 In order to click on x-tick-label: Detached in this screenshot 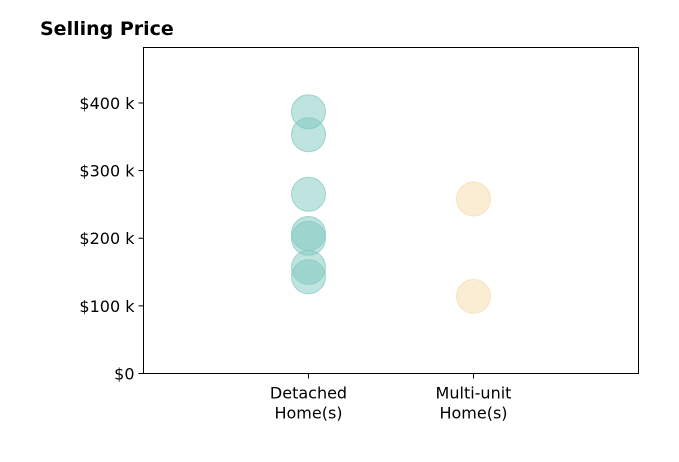, I will do `click(308, 393)`.